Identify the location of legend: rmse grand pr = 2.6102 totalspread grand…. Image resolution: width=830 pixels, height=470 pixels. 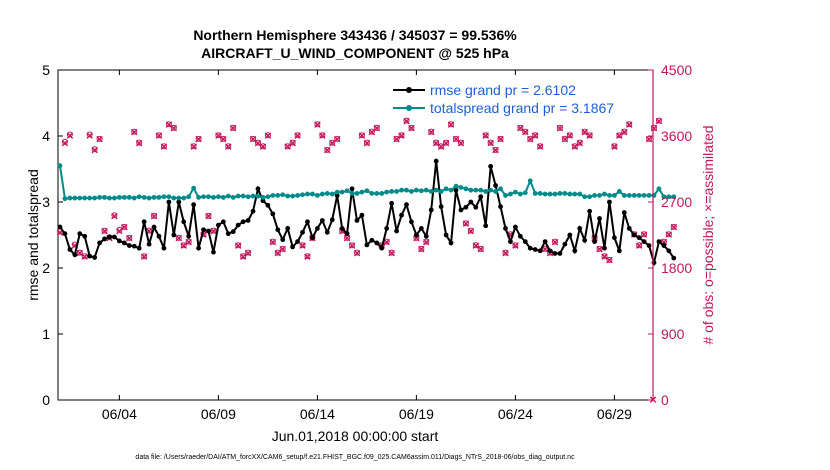
(503, 99).